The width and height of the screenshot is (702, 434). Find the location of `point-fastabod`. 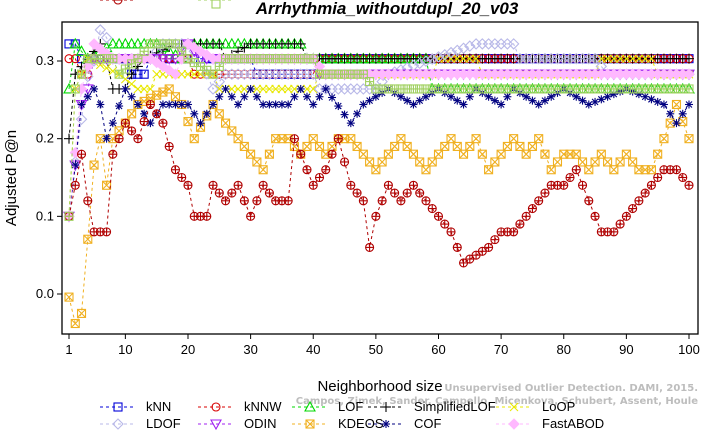

point-fastabod is located at coordinates (175, 74).